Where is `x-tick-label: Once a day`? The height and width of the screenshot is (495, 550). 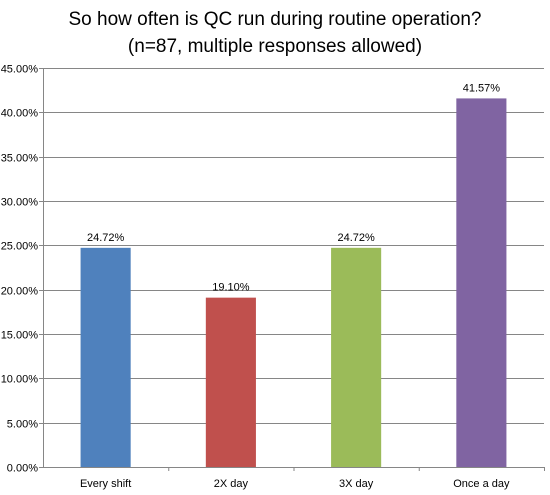 x-tick-label: Once a day is located at coordinates (481, 484).